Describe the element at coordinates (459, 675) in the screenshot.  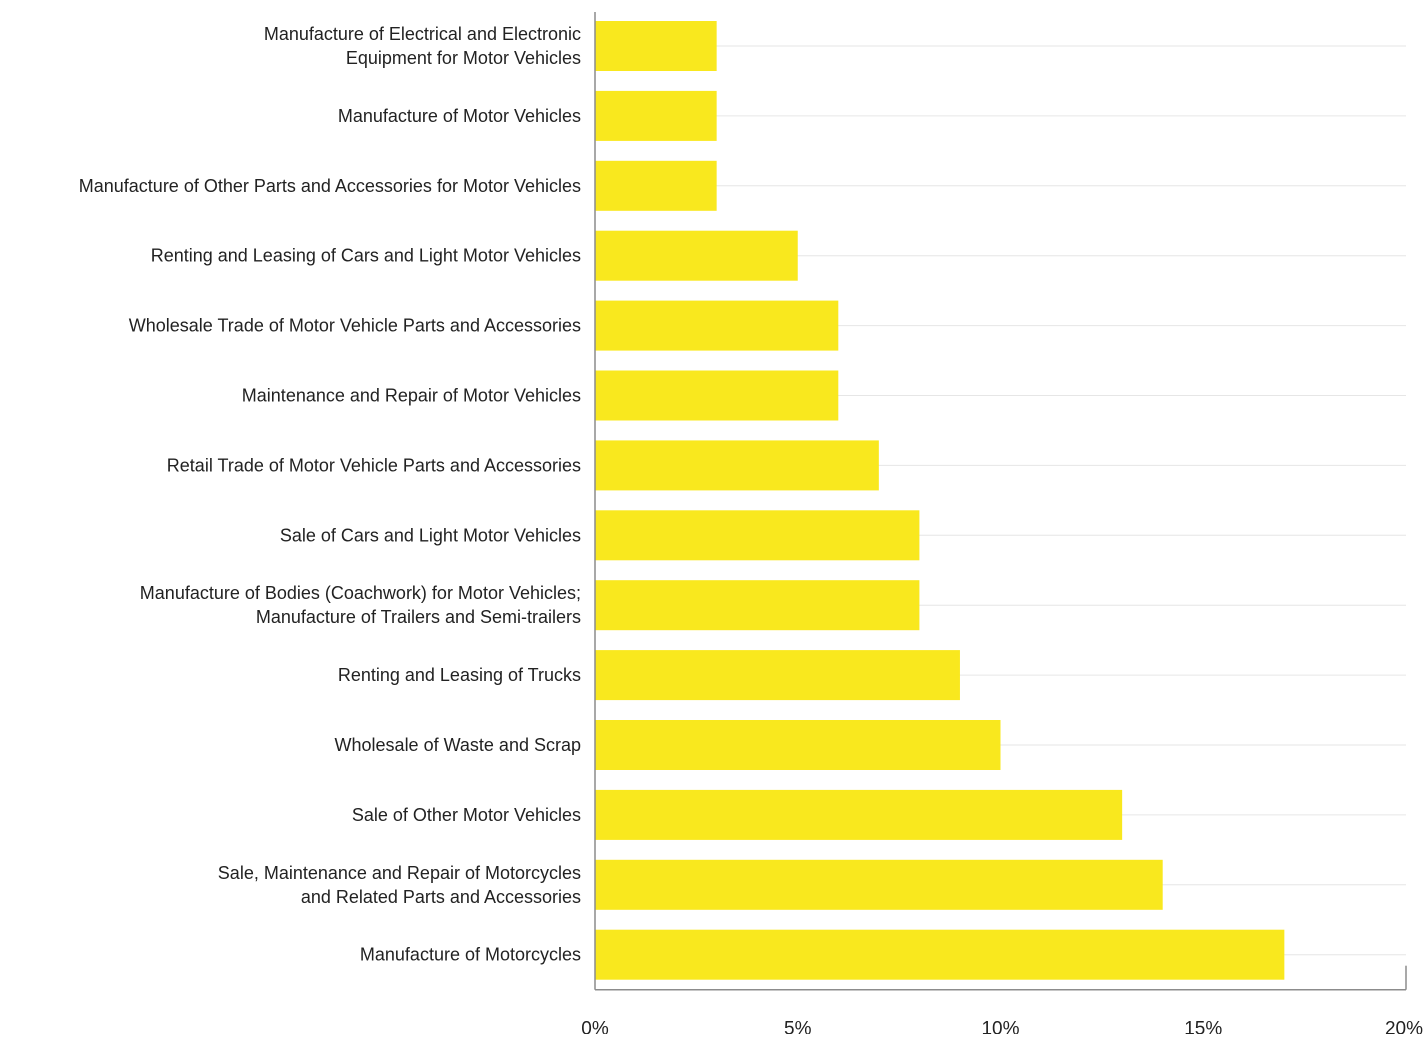
I see `category-label: Renting and Leasing of Trucks` at that location.